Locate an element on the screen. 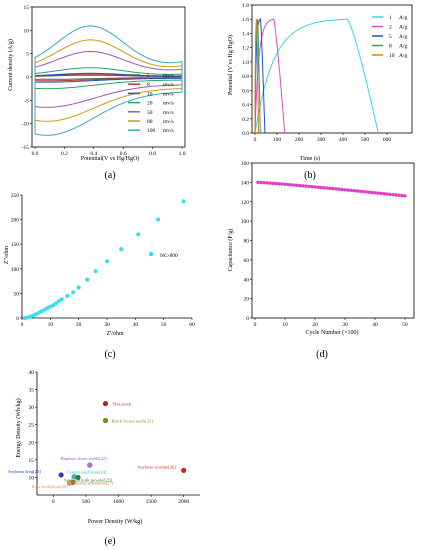 The width and height of the screenshot is (421, 550). x-tick-label: 100 is located at coordinates (277, 140).